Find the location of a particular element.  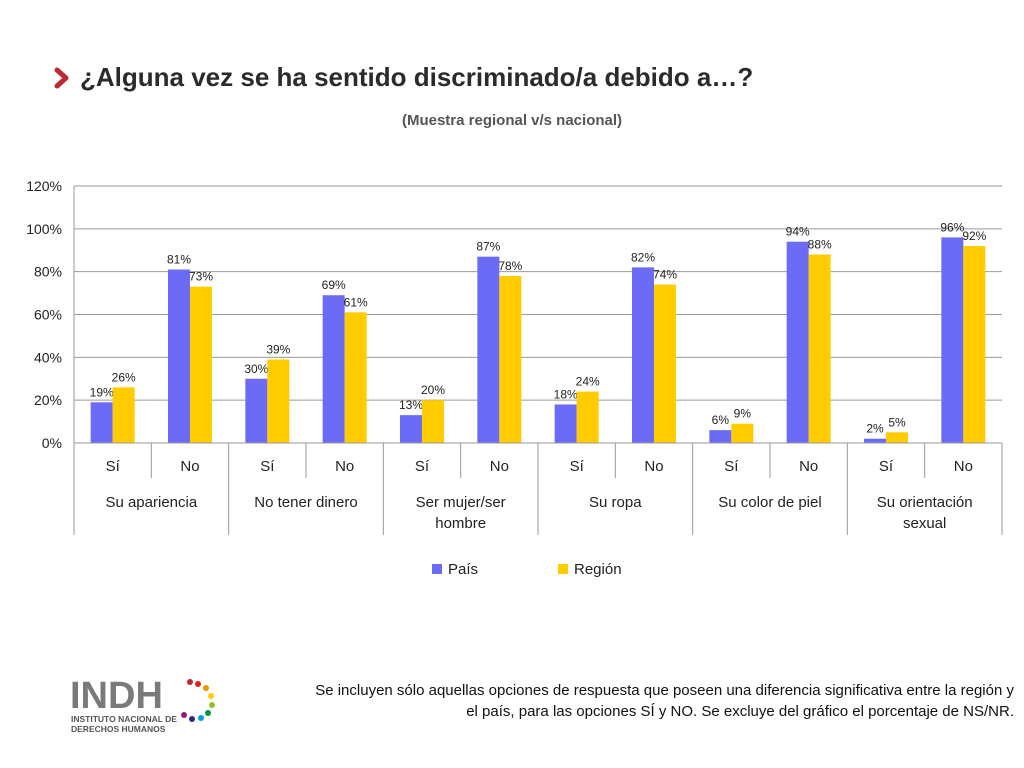

data-label: 81% is located at coordinates (179, 260).